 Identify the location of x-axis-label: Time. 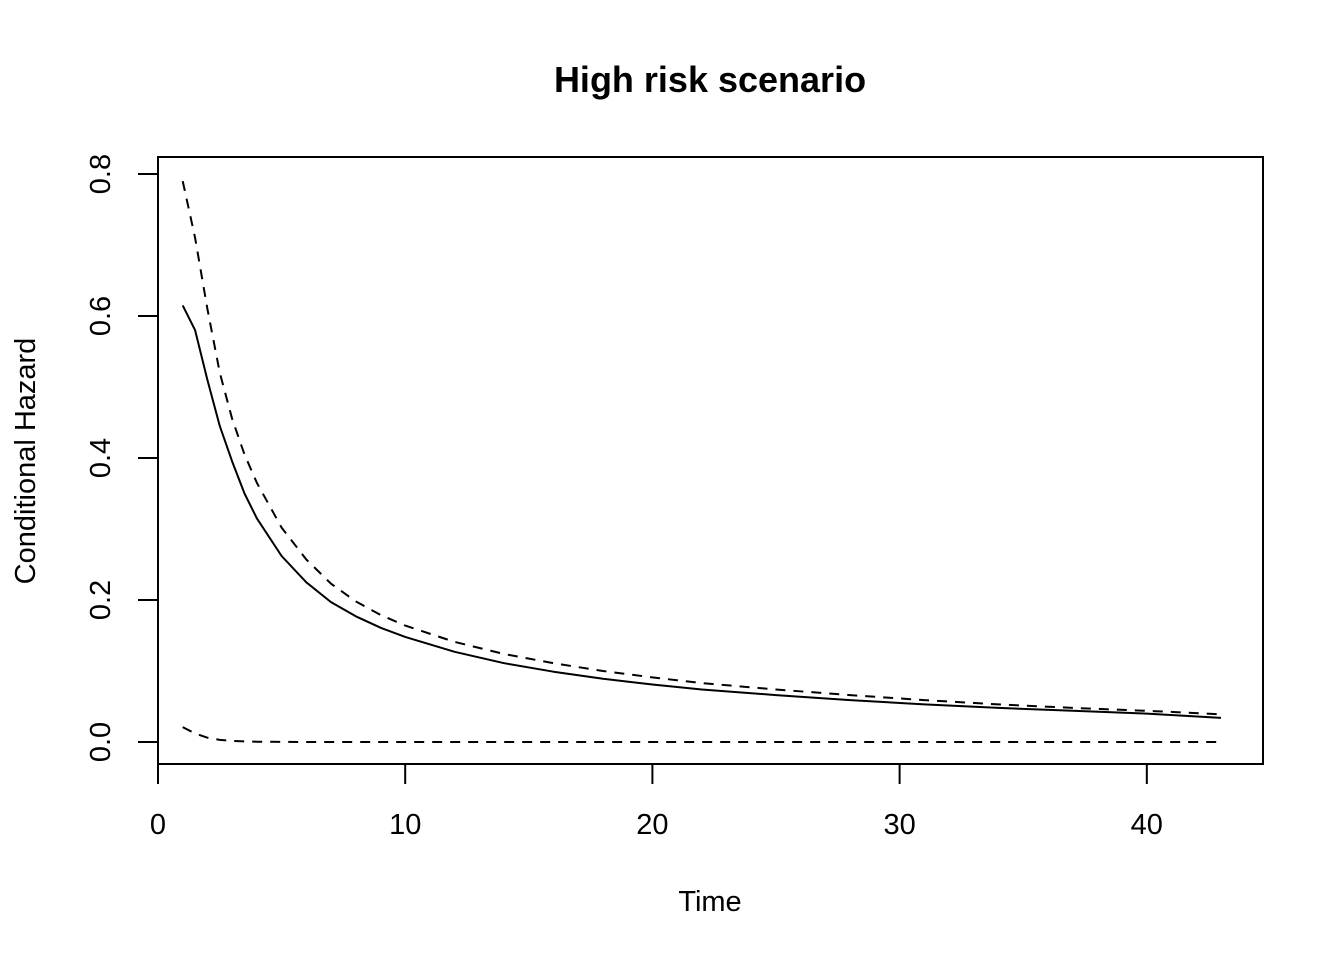
(709, 902).